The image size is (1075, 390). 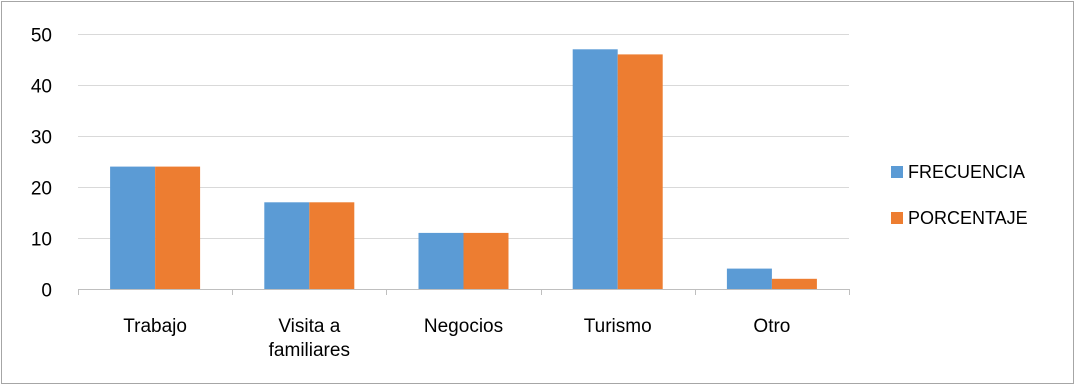 I want to click on x-category-label: Trabajo, so click(x=155, y=326).